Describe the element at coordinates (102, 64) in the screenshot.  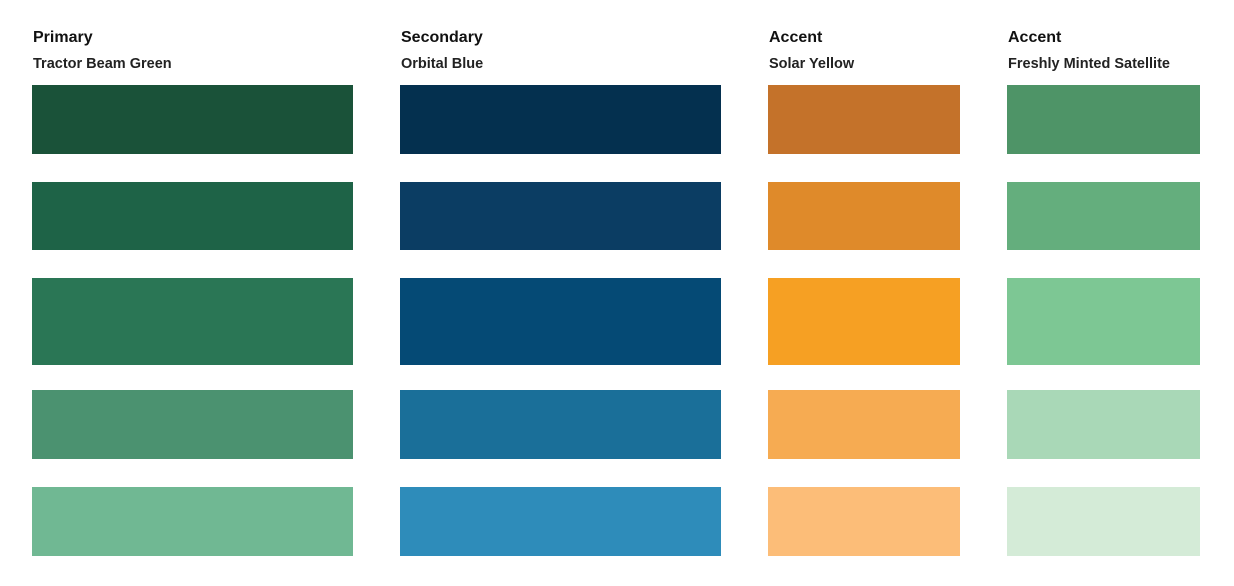
I see `color-name: Tractor Beam Green` at that location.